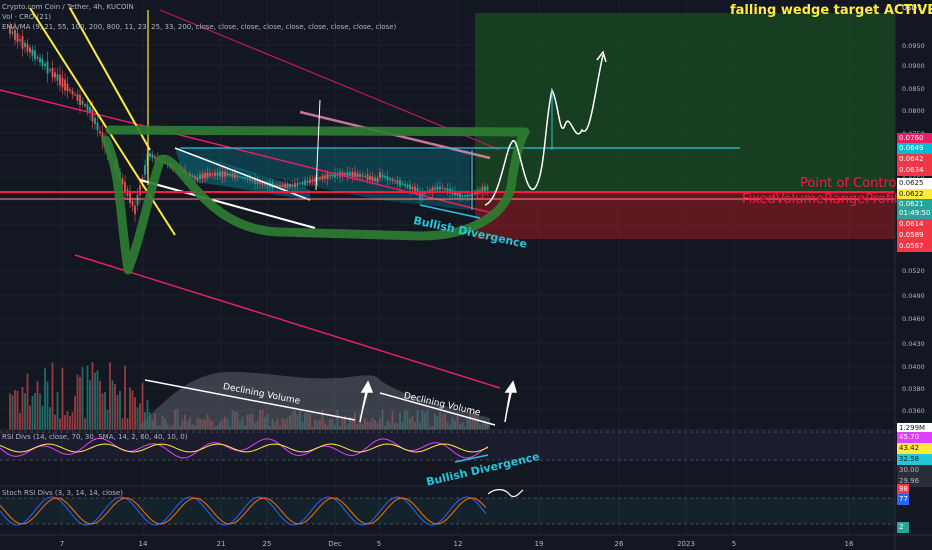  Describe the element at coordinates (68, 7) in the screenshot. I see `chart-title: Crypto.com Coin / Tether, 4h, KUCOIN` at that location.